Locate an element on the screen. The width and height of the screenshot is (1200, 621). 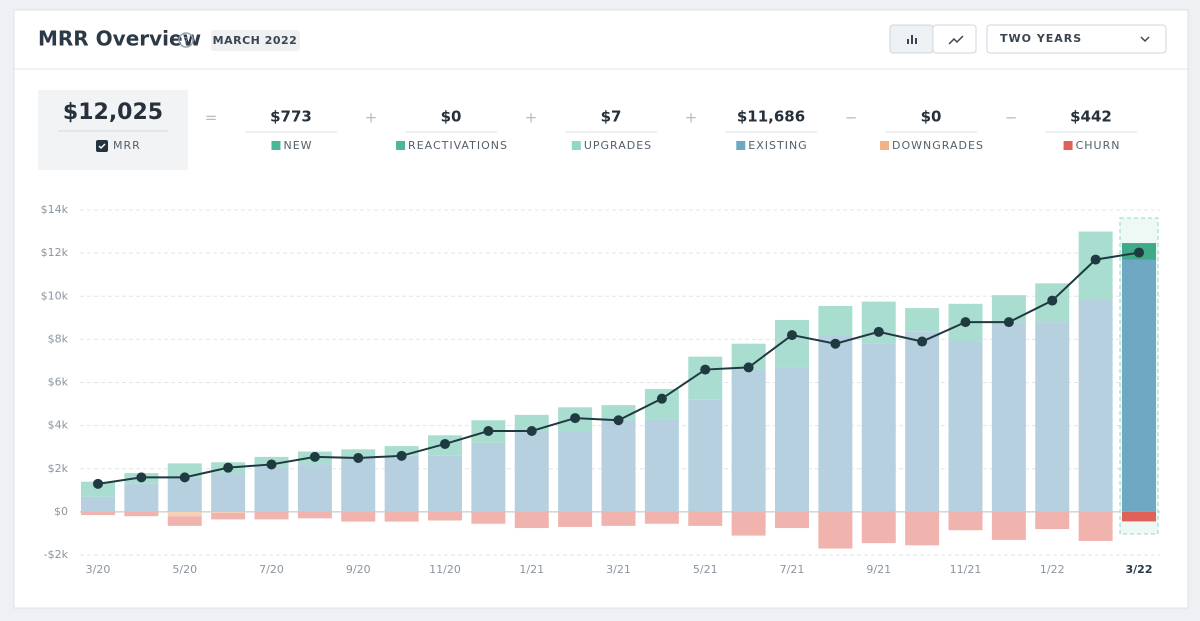
metric-label: NEW is located at coordinates (297, 145).